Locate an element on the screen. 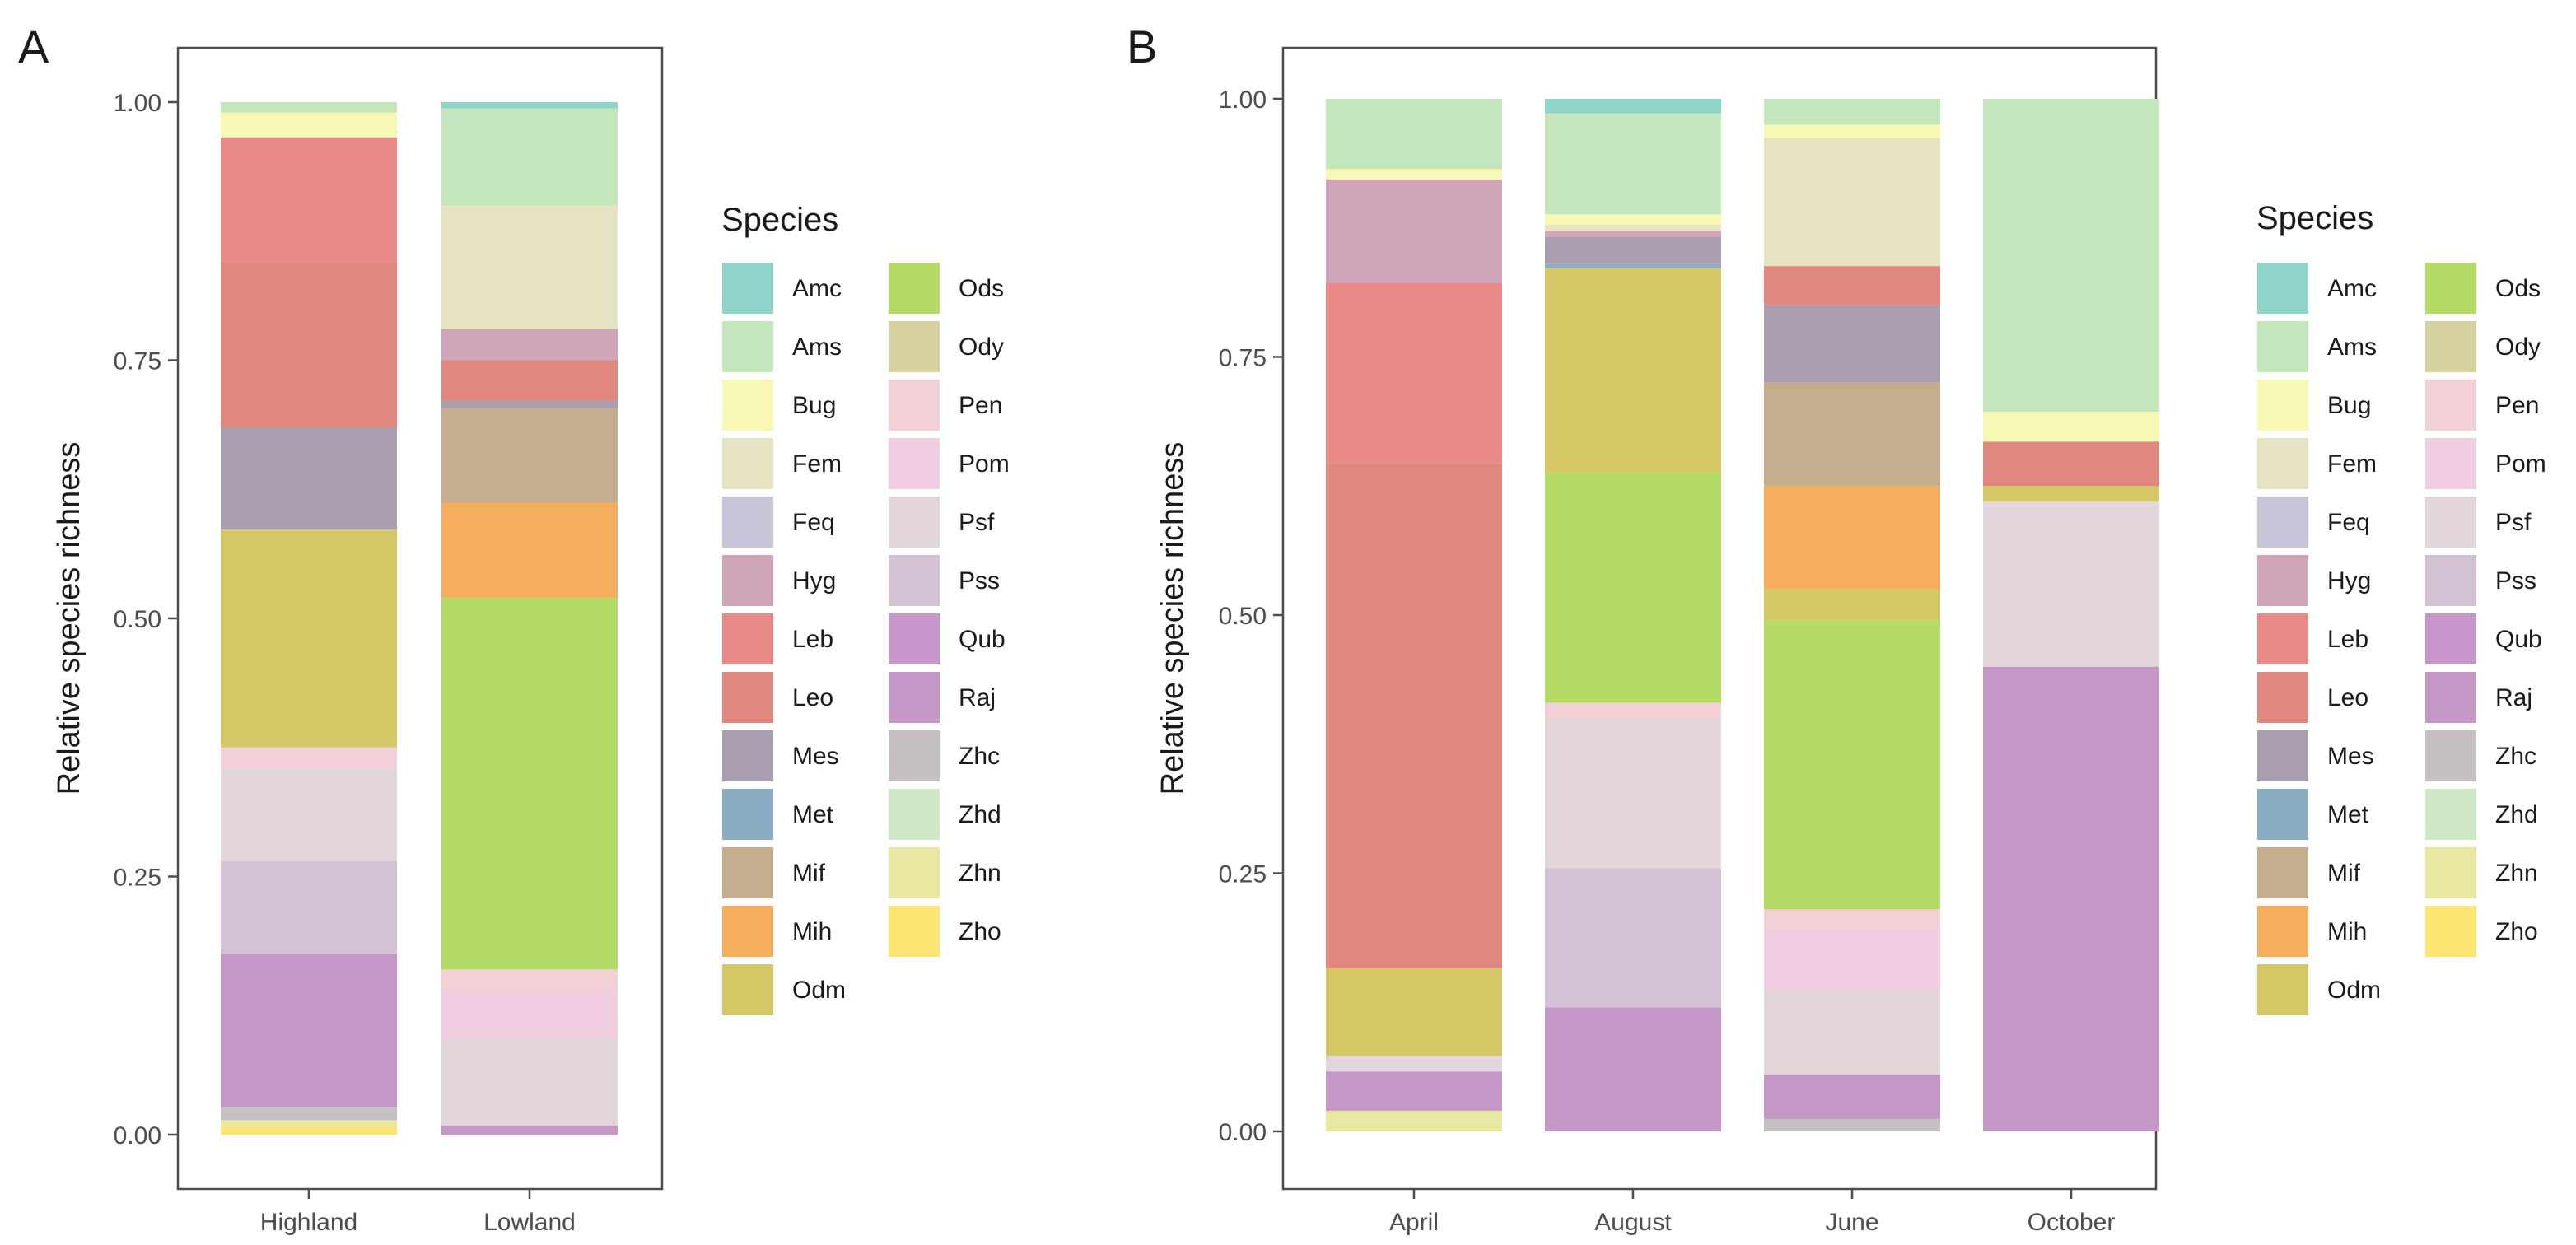 The width and height of the screenshot is (2576, 1245). legend-label-fem: Fem is located at coordinates (2352, 464).